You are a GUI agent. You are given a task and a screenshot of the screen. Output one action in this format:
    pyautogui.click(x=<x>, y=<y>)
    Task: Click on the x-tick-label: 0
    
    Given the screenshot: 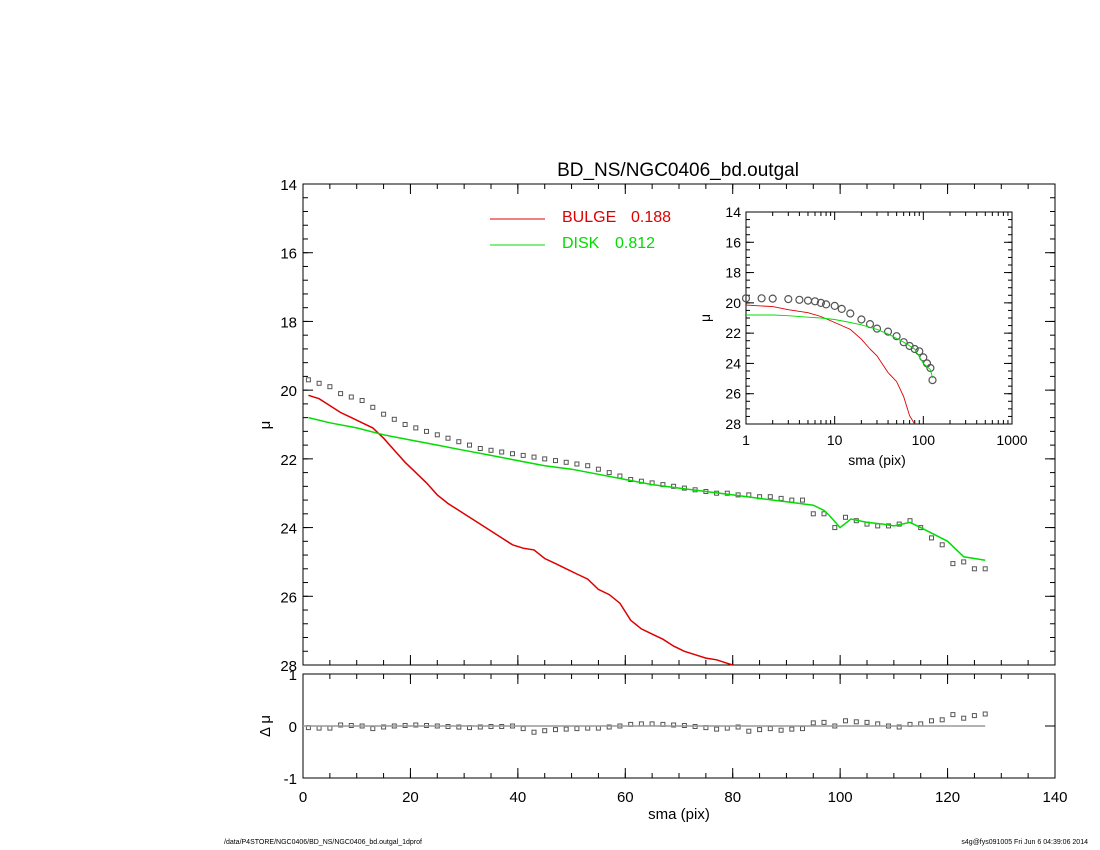 What is the action you would take?
    pyautogui.click(x=303, y=797)
    